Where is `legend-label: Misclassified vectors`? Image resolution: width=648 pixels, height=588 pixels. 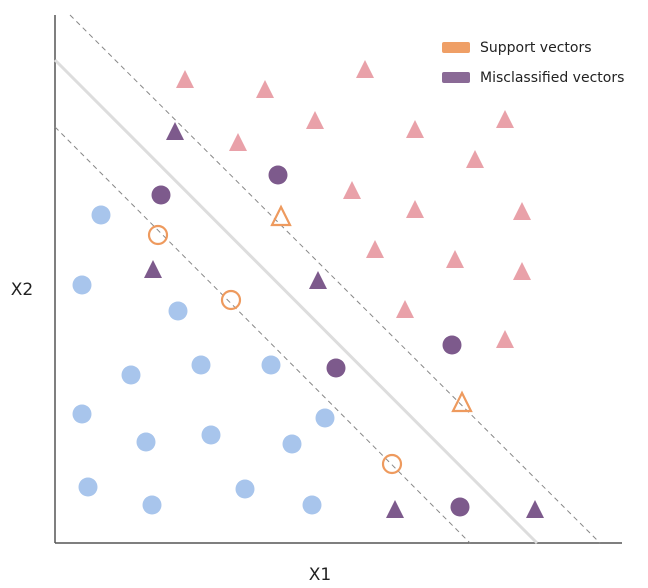 legend-label: Misclassified vectors is located at coordinates (552, 78).